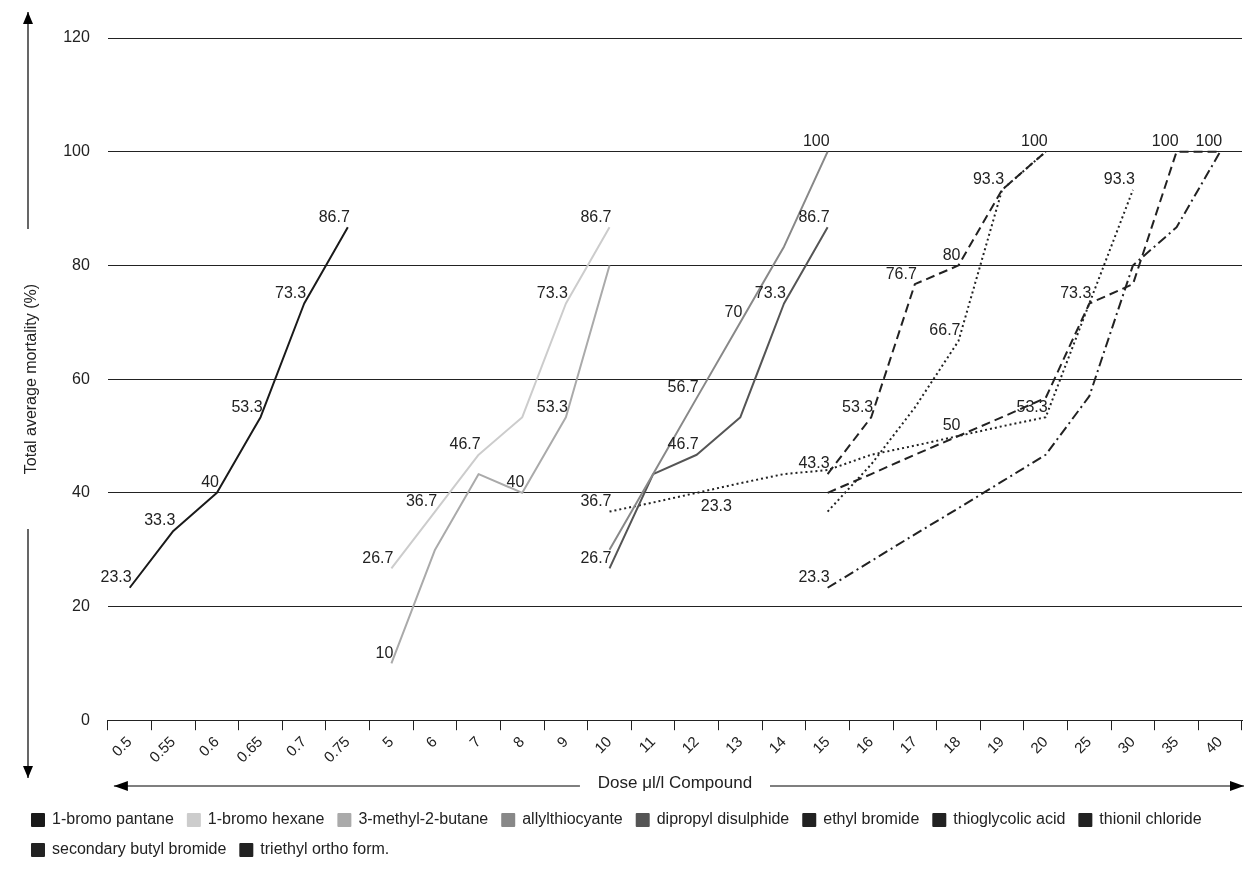 The width and height of the screenshot is (1254, 876). What do you see at coordinates (683, 387) in the screenshot?
I see `data-label: 56.7` at bounding box center [683, 387].